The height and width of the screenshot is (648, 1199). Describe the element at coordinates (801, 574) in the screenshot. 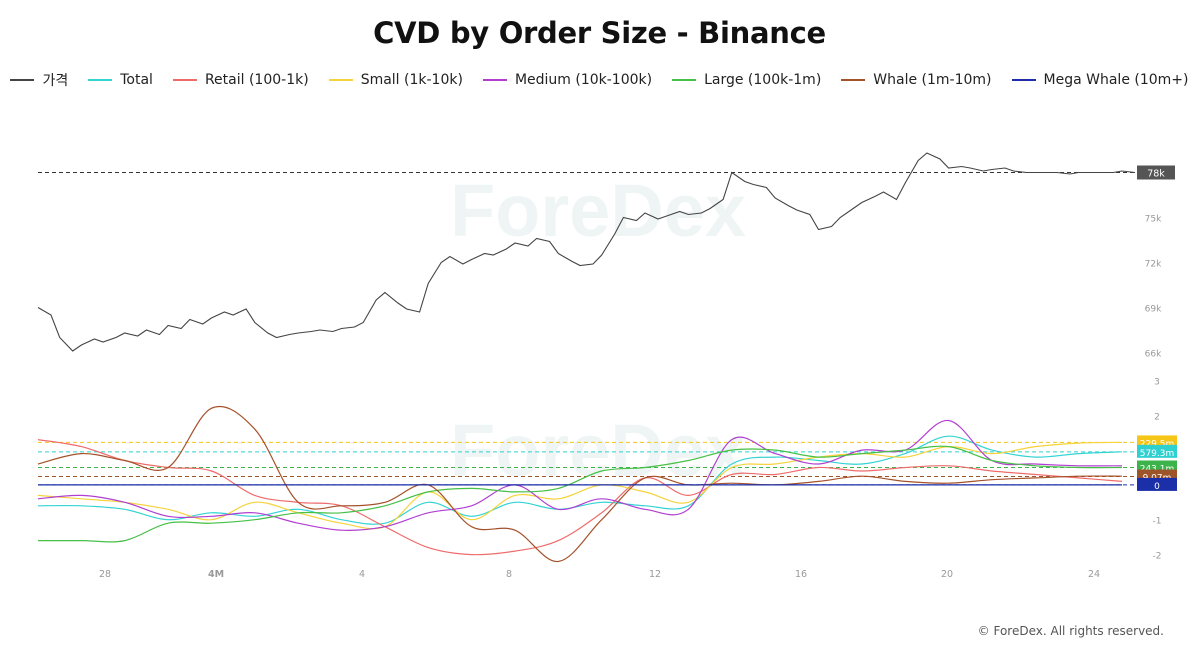

I see `x-axis-tick: 16` at that location.